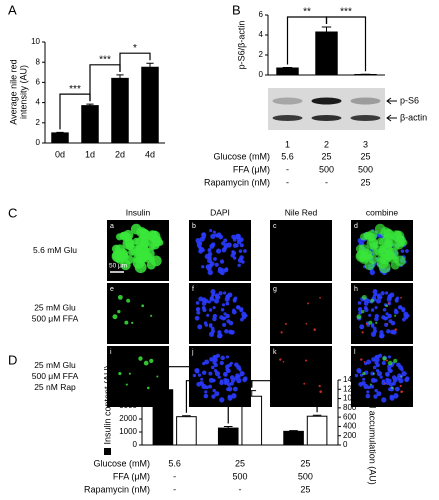 The height and width of the screenshot is (500, 439). I want to click on panel-label: D, so click(12, 359).